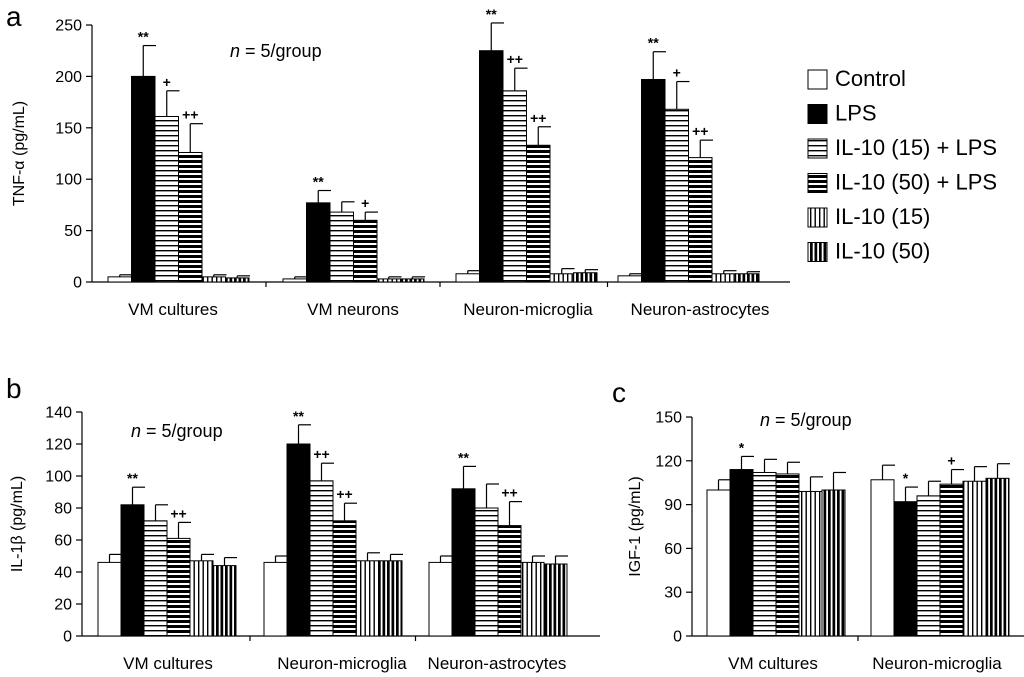  I want to click on legend-label-lps: LPS, so click(856, 113).